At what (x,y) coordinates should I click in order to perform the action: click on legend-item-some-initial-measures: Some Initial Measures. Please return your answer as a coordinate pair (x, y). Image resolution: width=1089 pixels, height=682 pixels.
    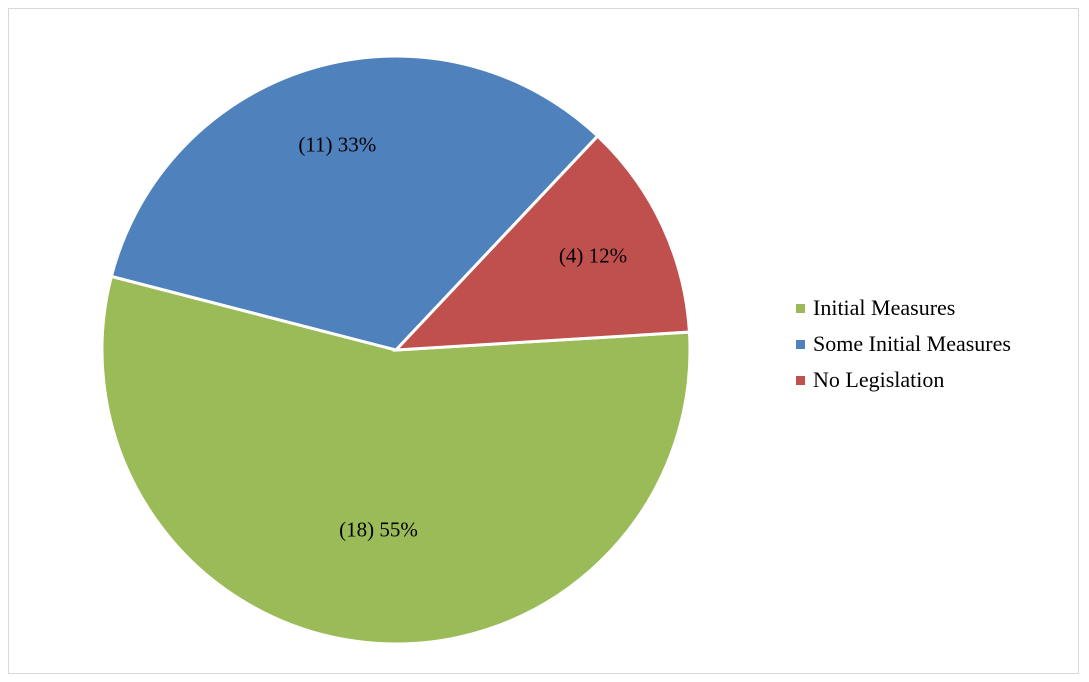
    Looking at the image, I should click on (903, 344).